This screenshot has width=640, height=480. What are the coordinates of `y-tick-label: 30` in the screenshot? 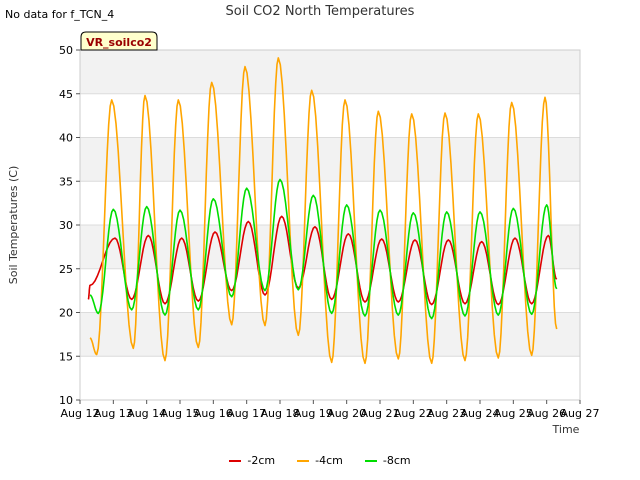 It's located at (66, 225).